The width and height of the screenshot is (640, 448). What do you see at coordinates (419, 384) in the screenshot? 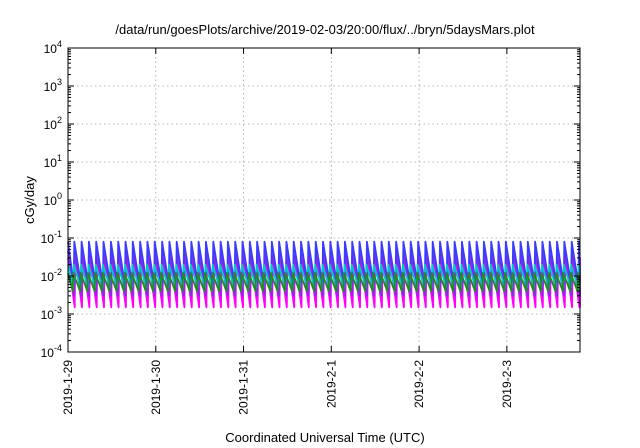
I see `x-tick-label: 2019-2-2` at bounding box center [419, 384].